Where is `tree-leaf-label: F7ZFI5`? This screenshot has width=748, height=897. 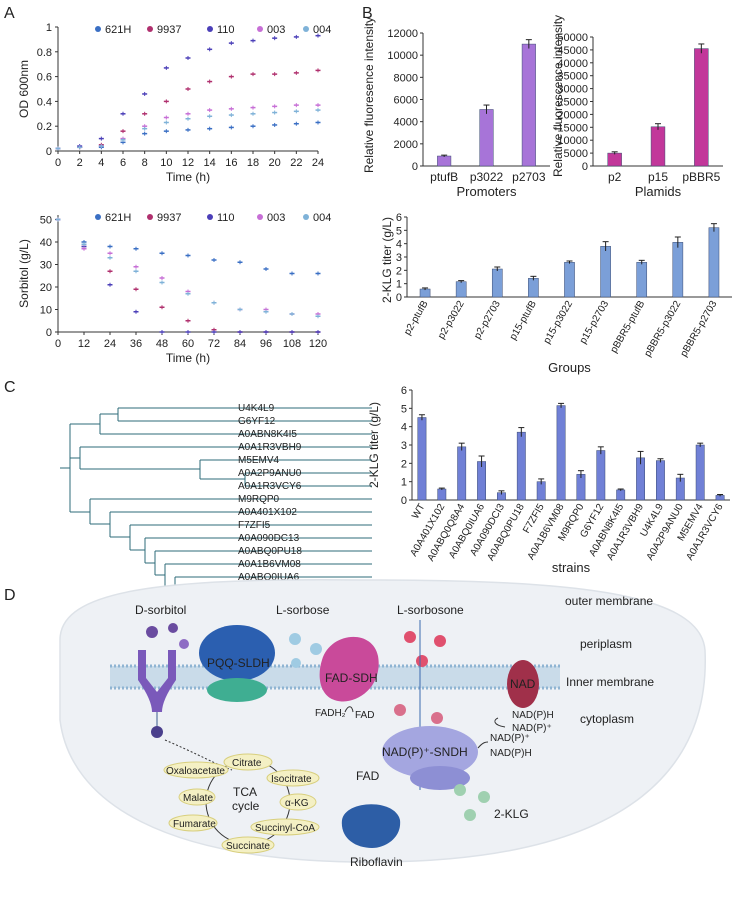
tree-leaf-label: F7ZFI5 is located at coordinates (254, 525).